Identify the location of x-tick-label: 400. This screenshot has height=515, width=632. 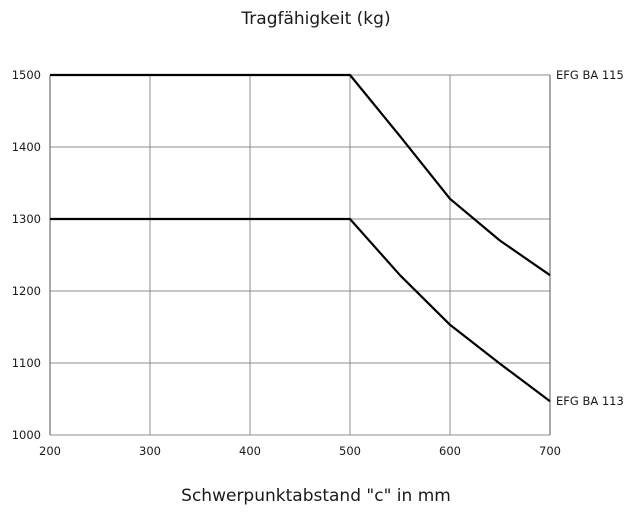
(250, 451).